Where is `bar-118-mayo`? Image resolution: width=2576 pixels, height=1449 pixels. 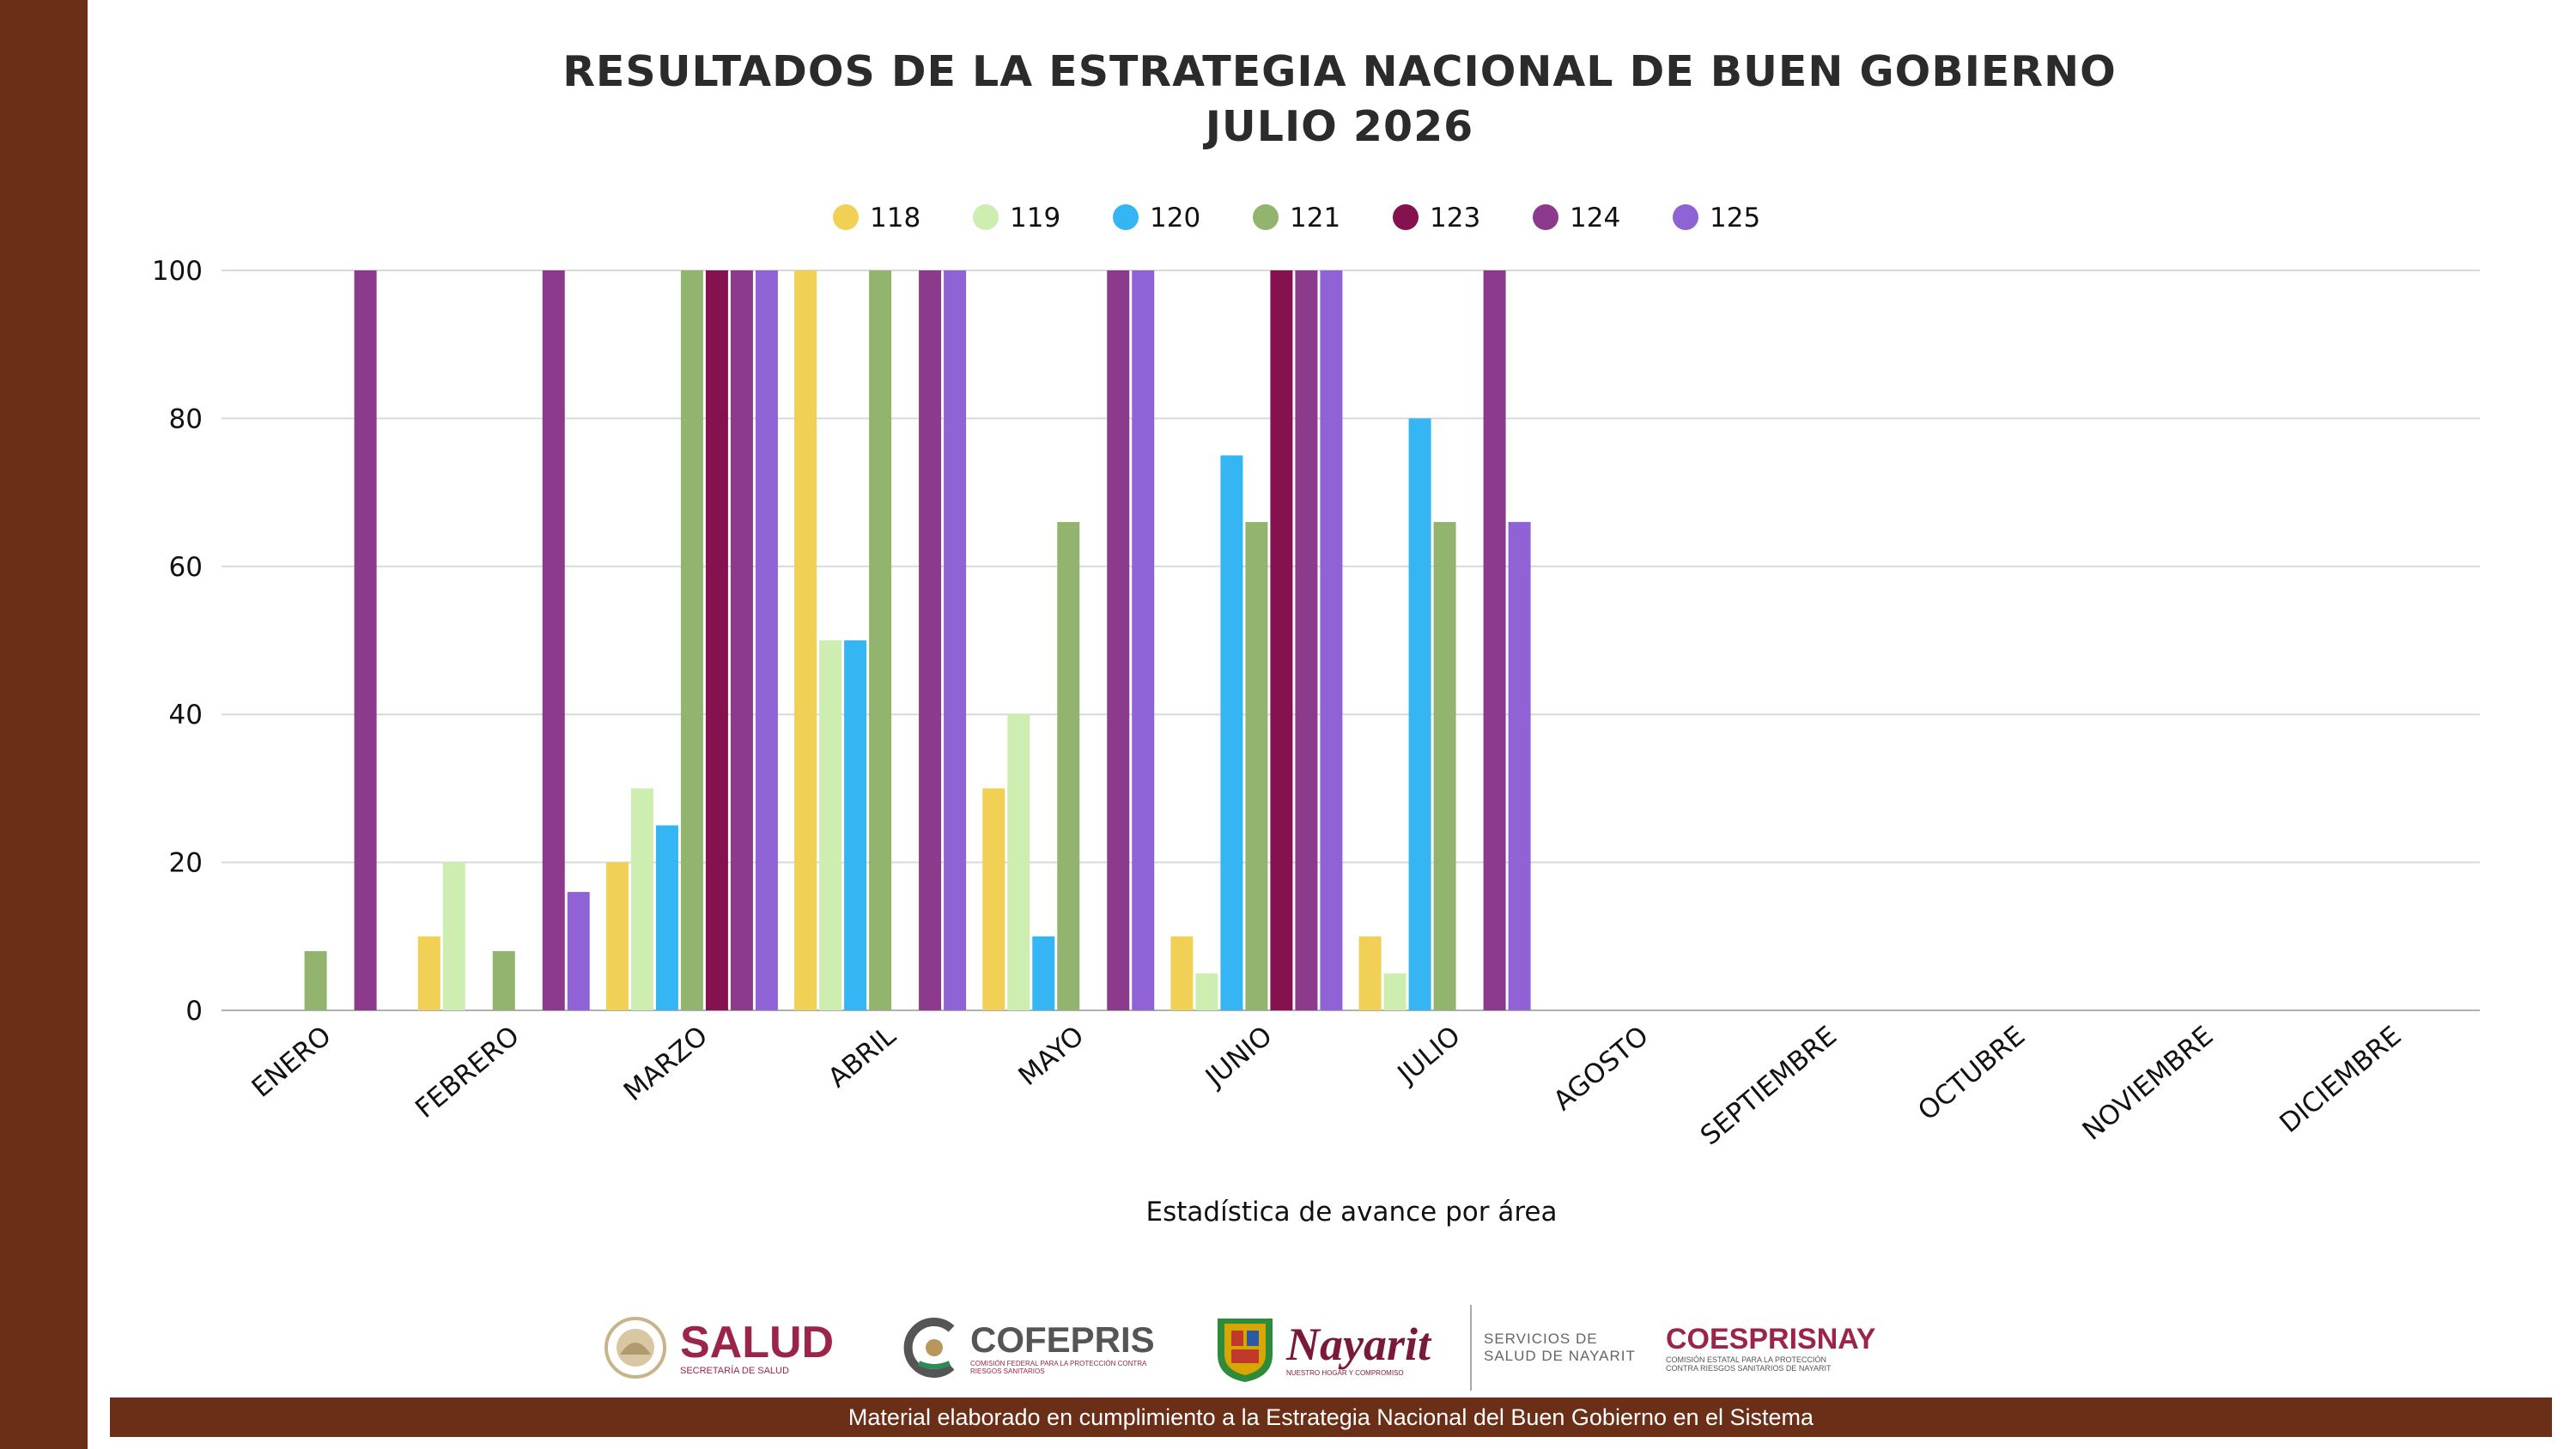 bar-118-mayo is located at coordinates (994, 899).